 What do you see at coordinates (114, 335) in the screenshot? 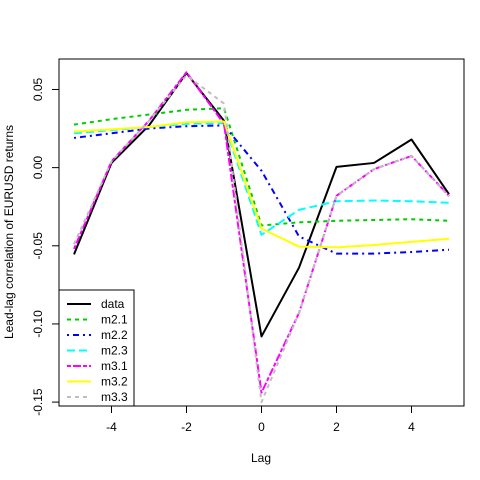
I see `legend-label: m2.2` at bounding box center [114, 335].